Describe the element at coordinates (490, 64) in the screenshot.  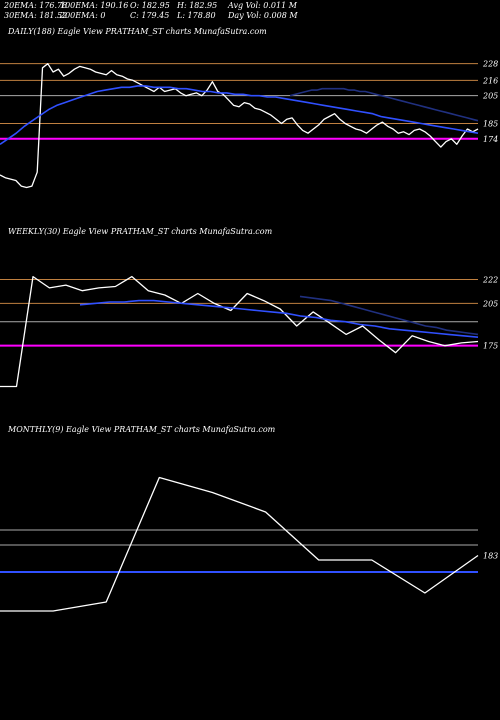
I see `daily-tick-label: 228` at that location.